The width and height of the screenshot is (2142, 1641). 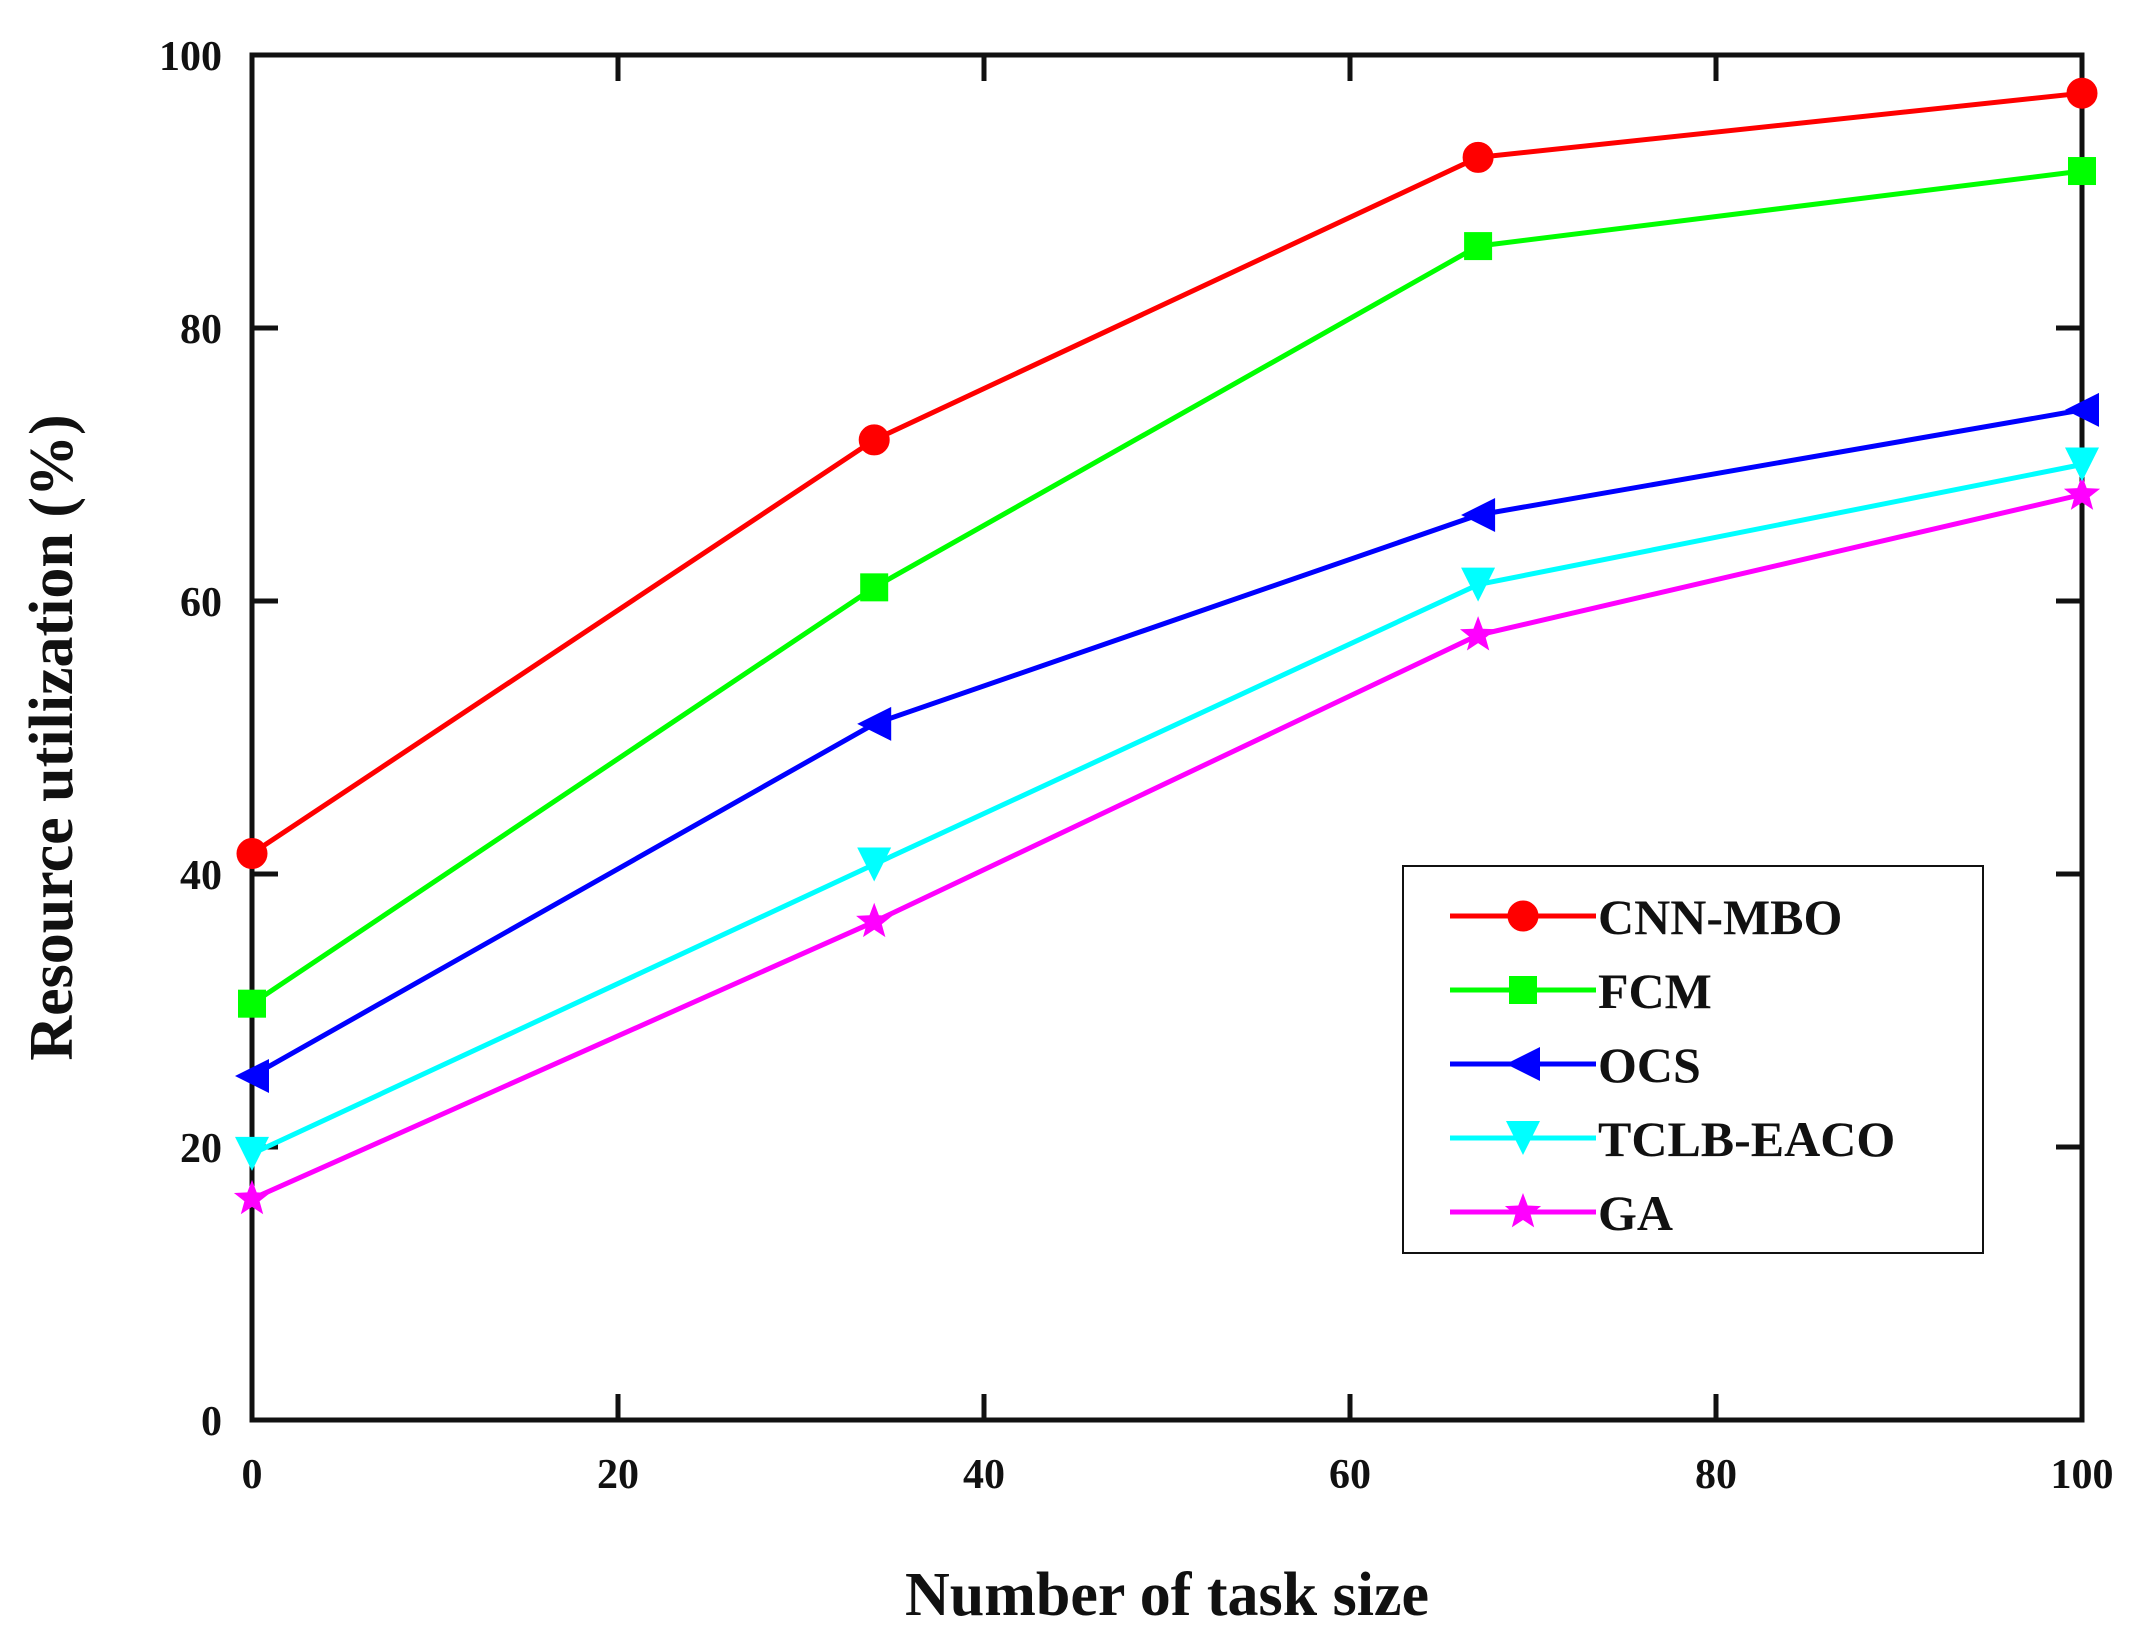 What do you see at coordinates (1575, 1065) in the screenshot?
I see `legend-item-ocs: OCS` at bounding box center [1575, 1065].